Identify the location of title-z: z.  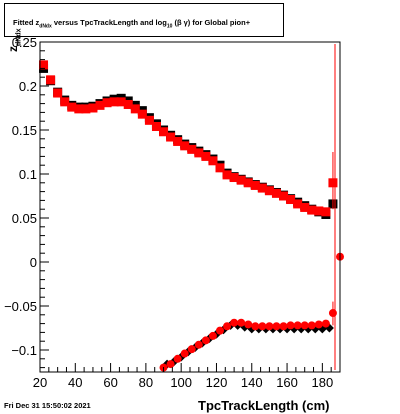
(37, 22).